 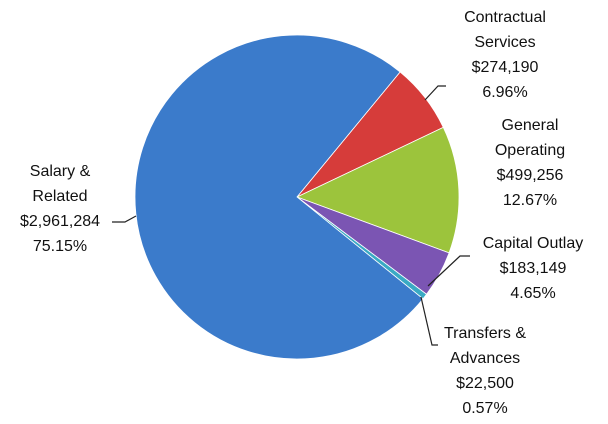 I want to click on amount-label: $183,149, so click(x=533, y=268).